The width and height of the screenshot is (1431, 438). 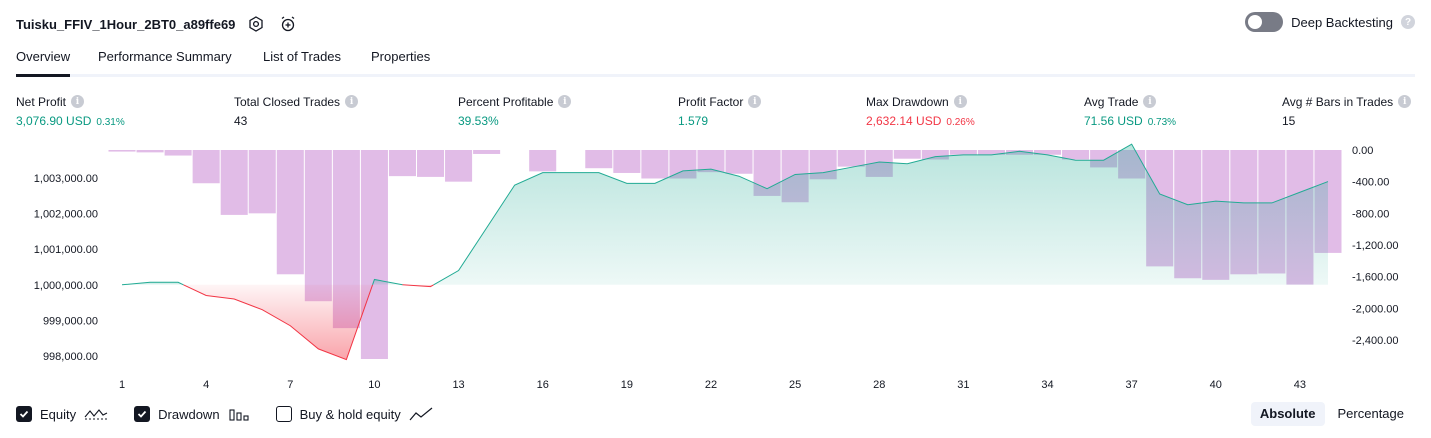 What do you see at coordinates (122, 385) in the screenshot?
I see `x-axis-tick: 1` at bounding box center [122, 385].